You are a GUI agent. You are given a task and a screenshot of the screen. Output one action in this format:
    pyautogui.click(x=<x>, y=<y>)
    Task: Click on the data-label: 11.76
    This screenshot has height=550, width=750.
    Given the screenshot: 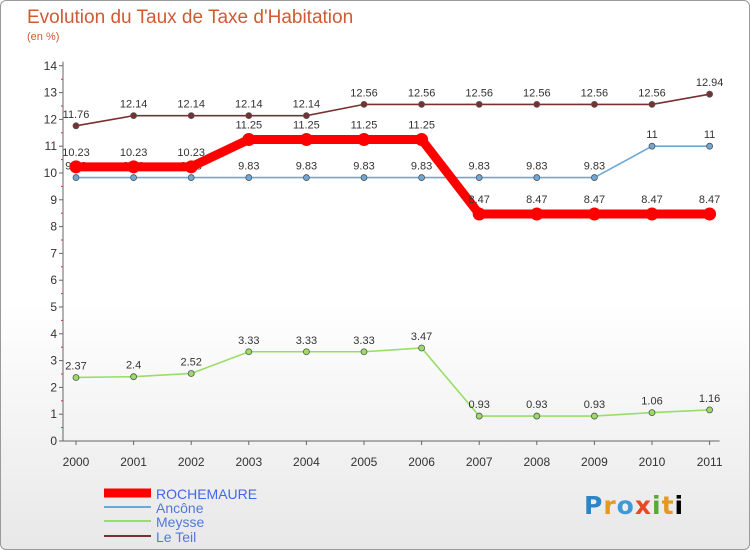 What is the action you would take?
    pyautogui.click(x=76, y=115)
    